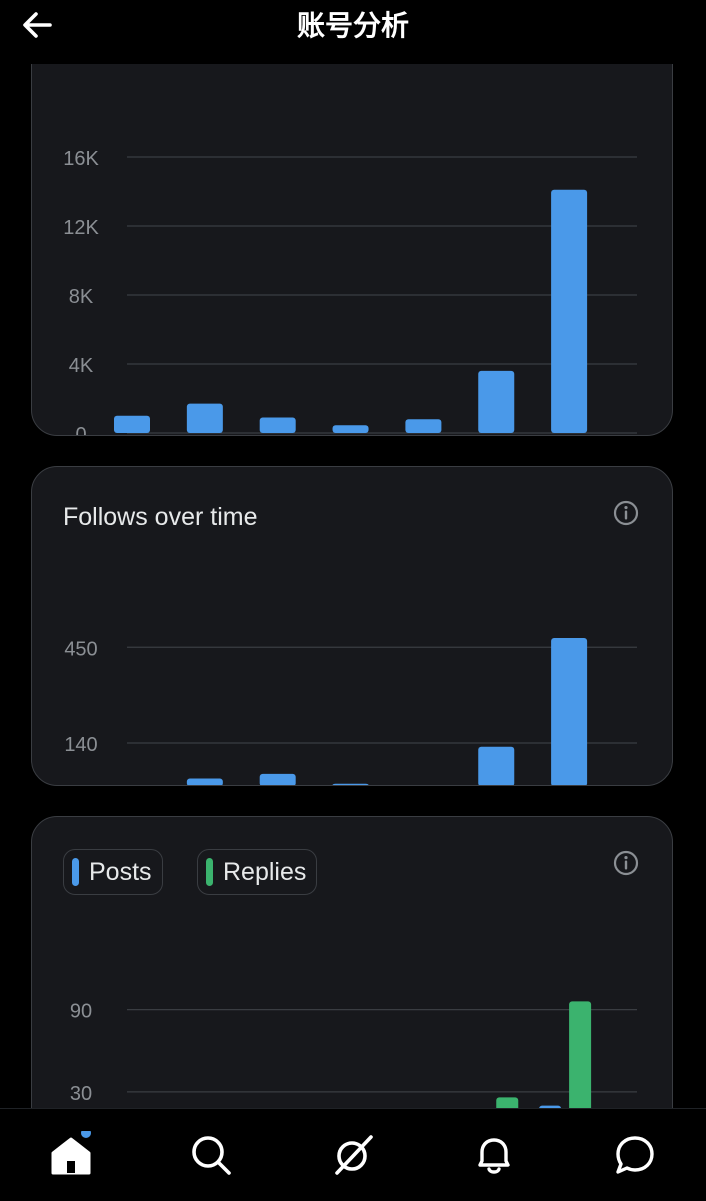  What do you see at coordinates (80, 429) in the screenshot?
I see `y-tick-label: 0` at bounding box center [80, 429].